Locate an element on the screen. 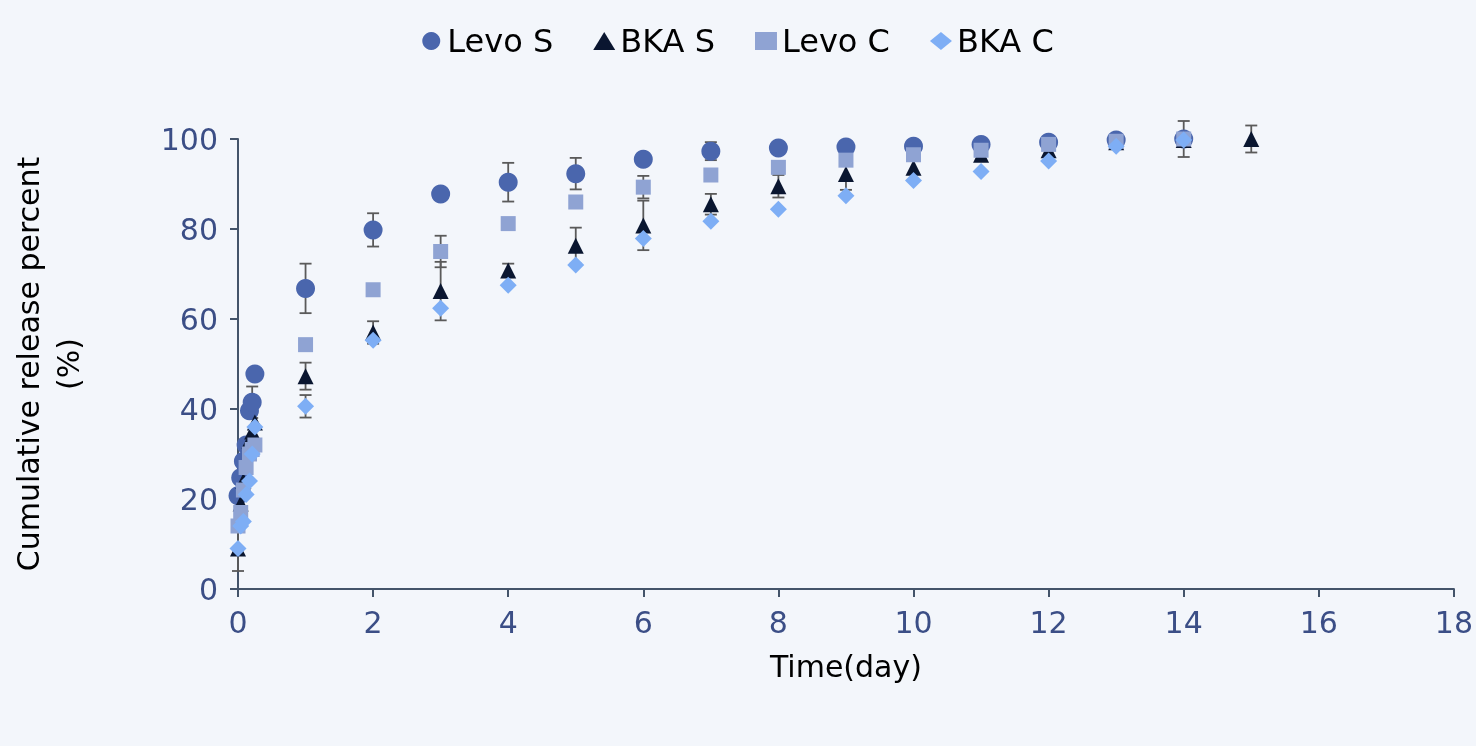  y-tick-label: 80 is located at coordinates (198, 229).